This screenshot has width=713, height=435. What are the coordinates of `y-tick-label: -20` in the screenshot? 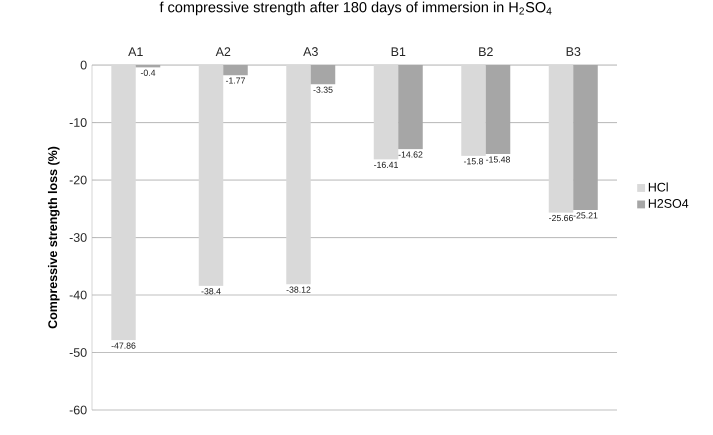 It's located at (78, 180).